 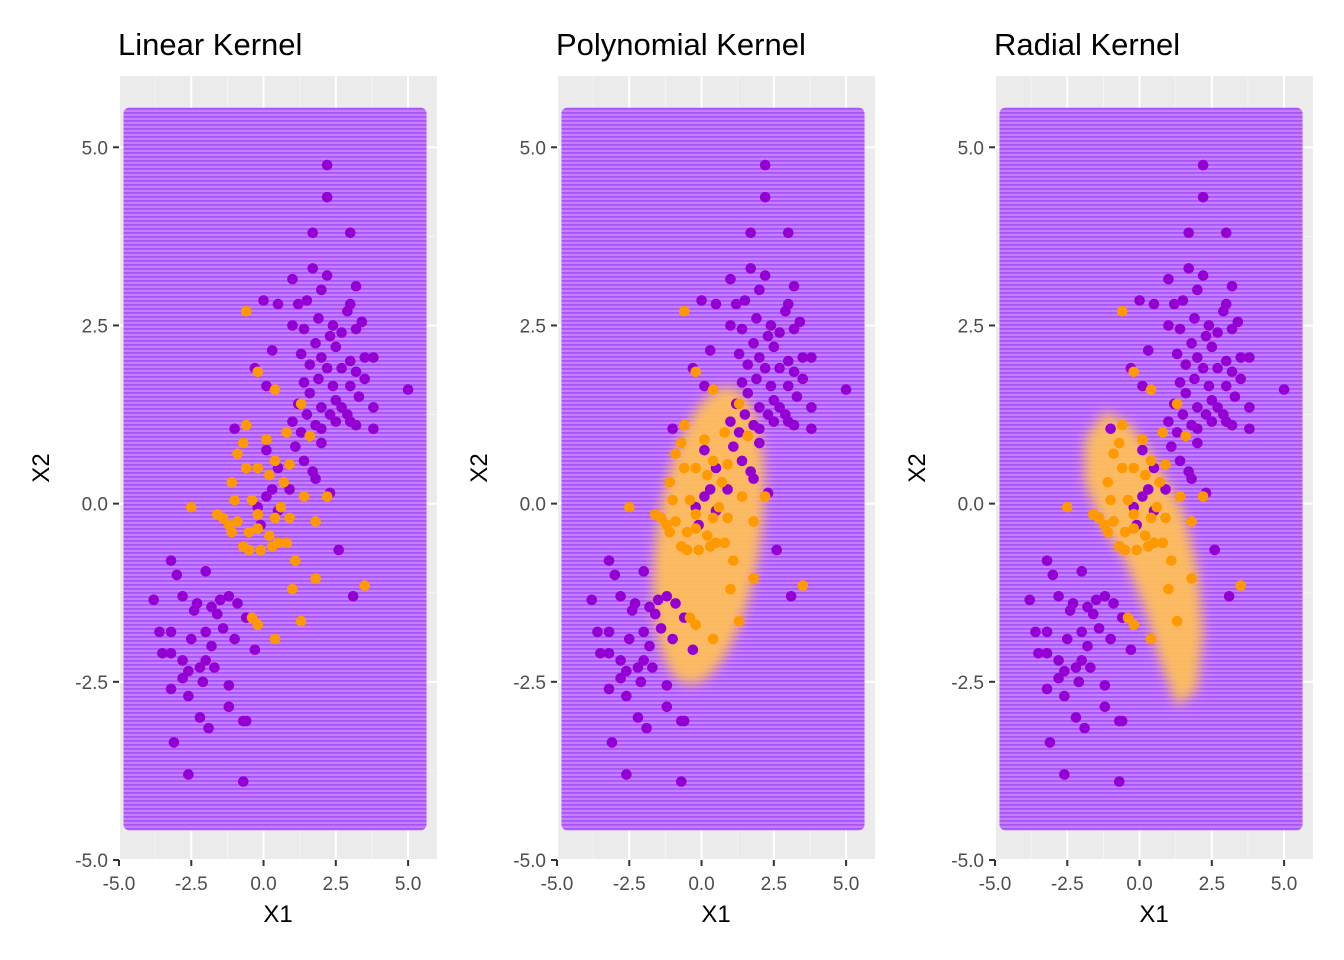 What do you see at coordinates (715, 914) in the screenshot?
I see `x-axis-title: X1` at bounding box center [715, 914].